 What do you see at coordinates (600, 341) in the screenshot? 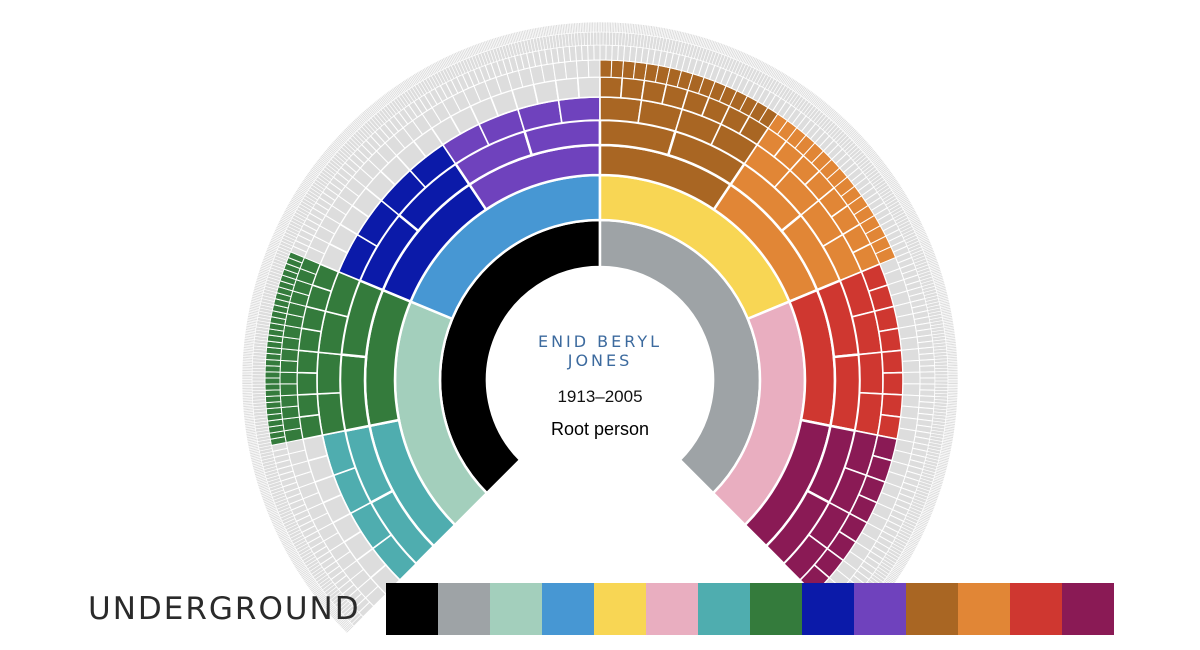
I see `root-name-line1: ENID BERYL` at bounding box center [600, 341].